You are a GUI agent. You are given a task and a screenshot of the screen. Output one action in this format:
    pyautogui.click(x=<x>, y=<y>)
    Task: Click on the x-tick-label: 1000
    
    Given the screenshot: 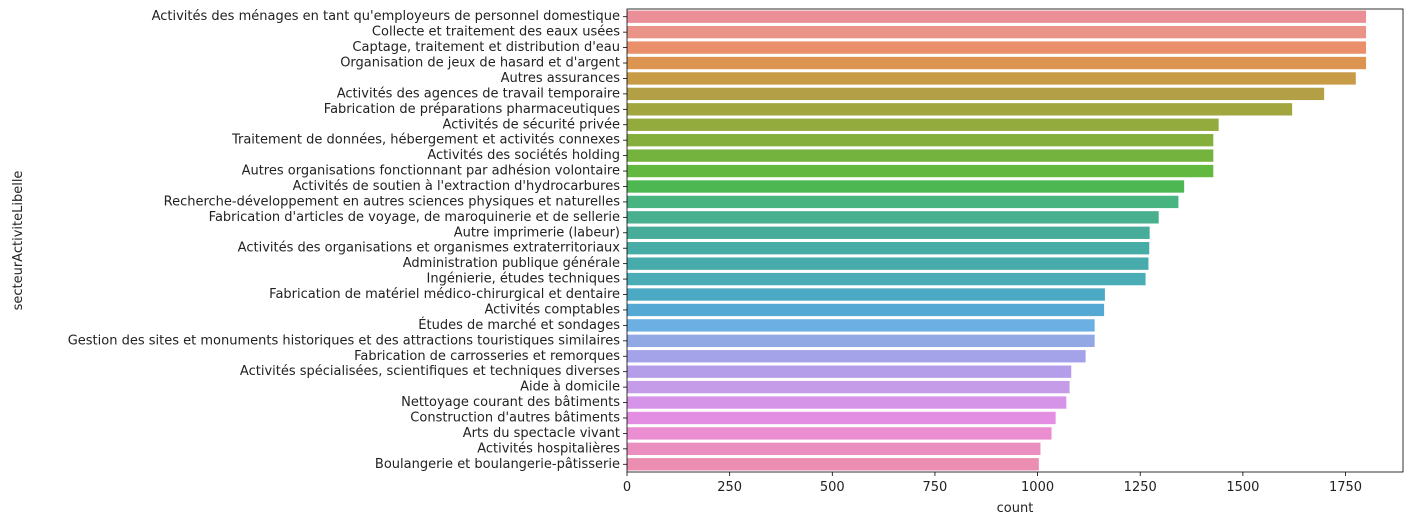 What is the action you would take?
    pyautogui.click(x=1037, y=487)
    